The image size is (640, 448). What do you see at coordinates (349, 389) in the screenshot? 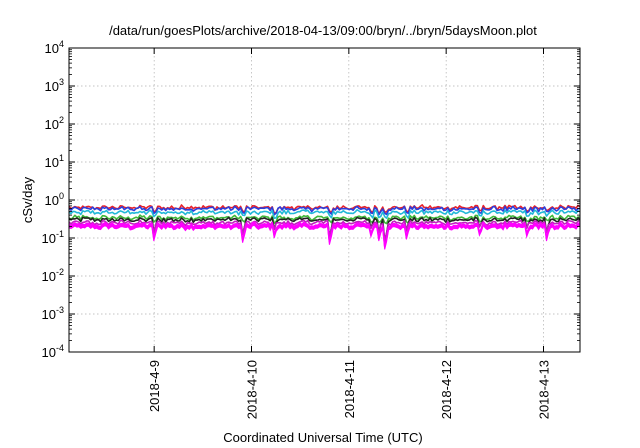
I see `x-tick-label: 2018-4-11` at bounding box center [349, 389].